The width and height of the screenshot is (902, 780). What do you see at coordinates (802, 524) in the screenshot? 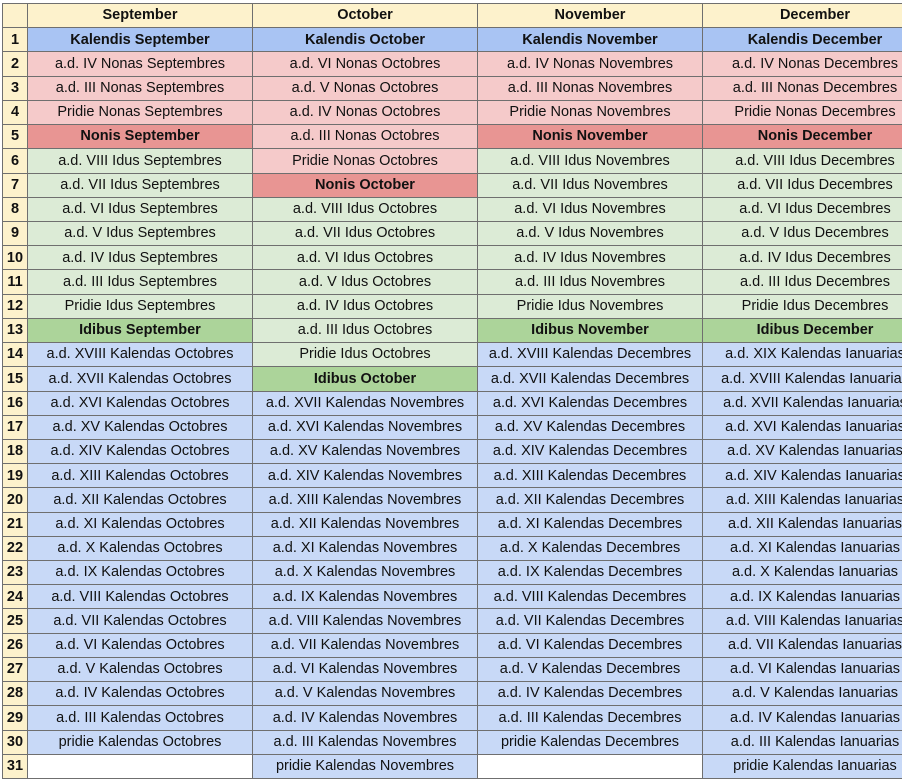
I see `date-cell: a.d. XII Kalendas Ianuarias` at bounding box center [802, 524].